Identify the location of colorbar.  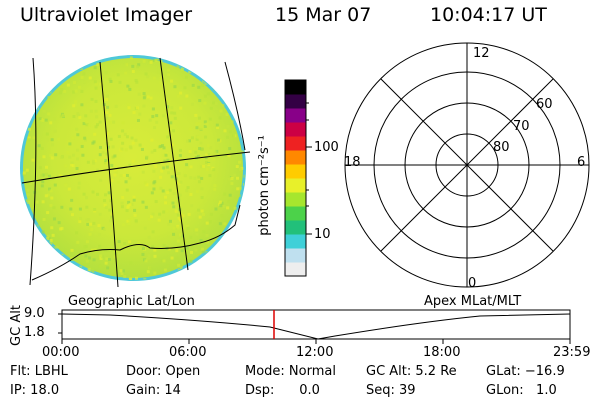
(298, 178).